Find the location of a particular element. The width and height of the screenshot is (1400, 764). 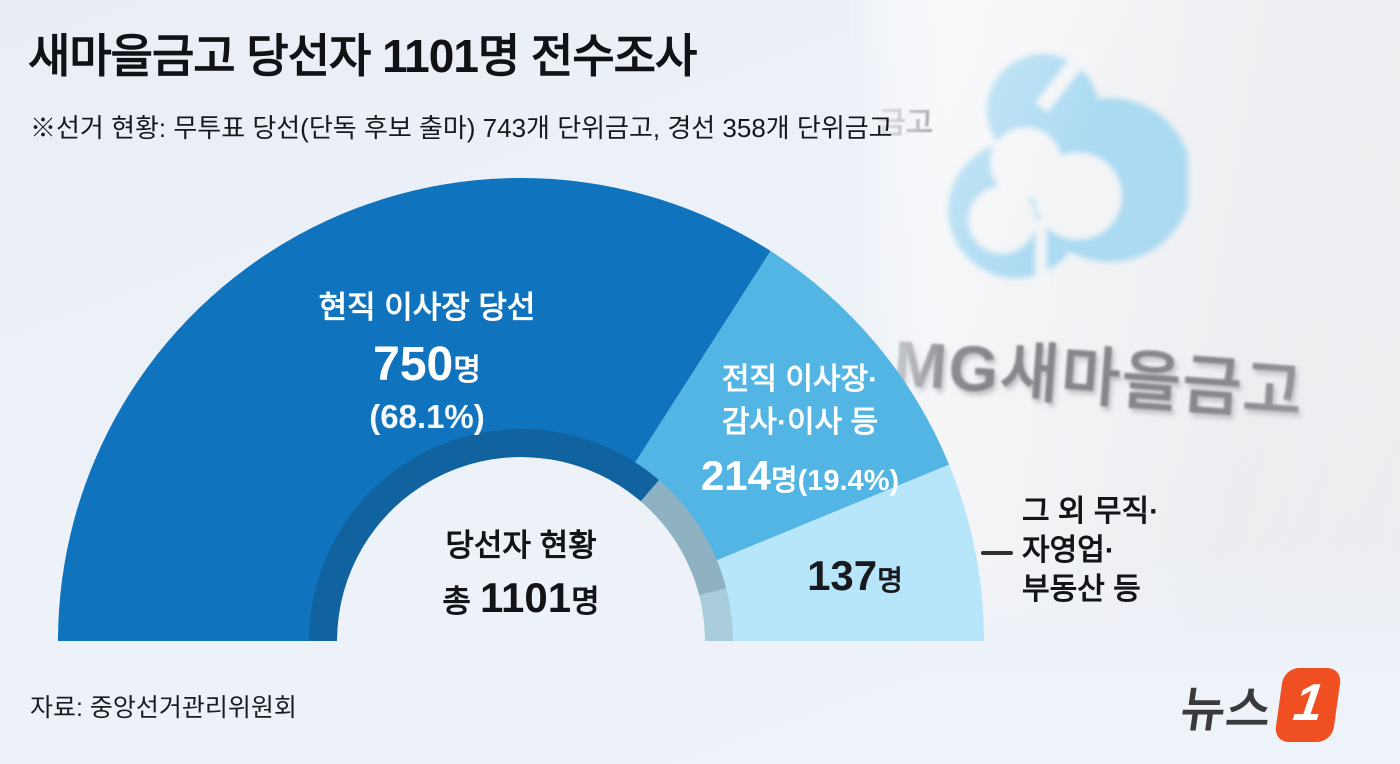

segment2-value: 214 is located at coordinates (735, 475).